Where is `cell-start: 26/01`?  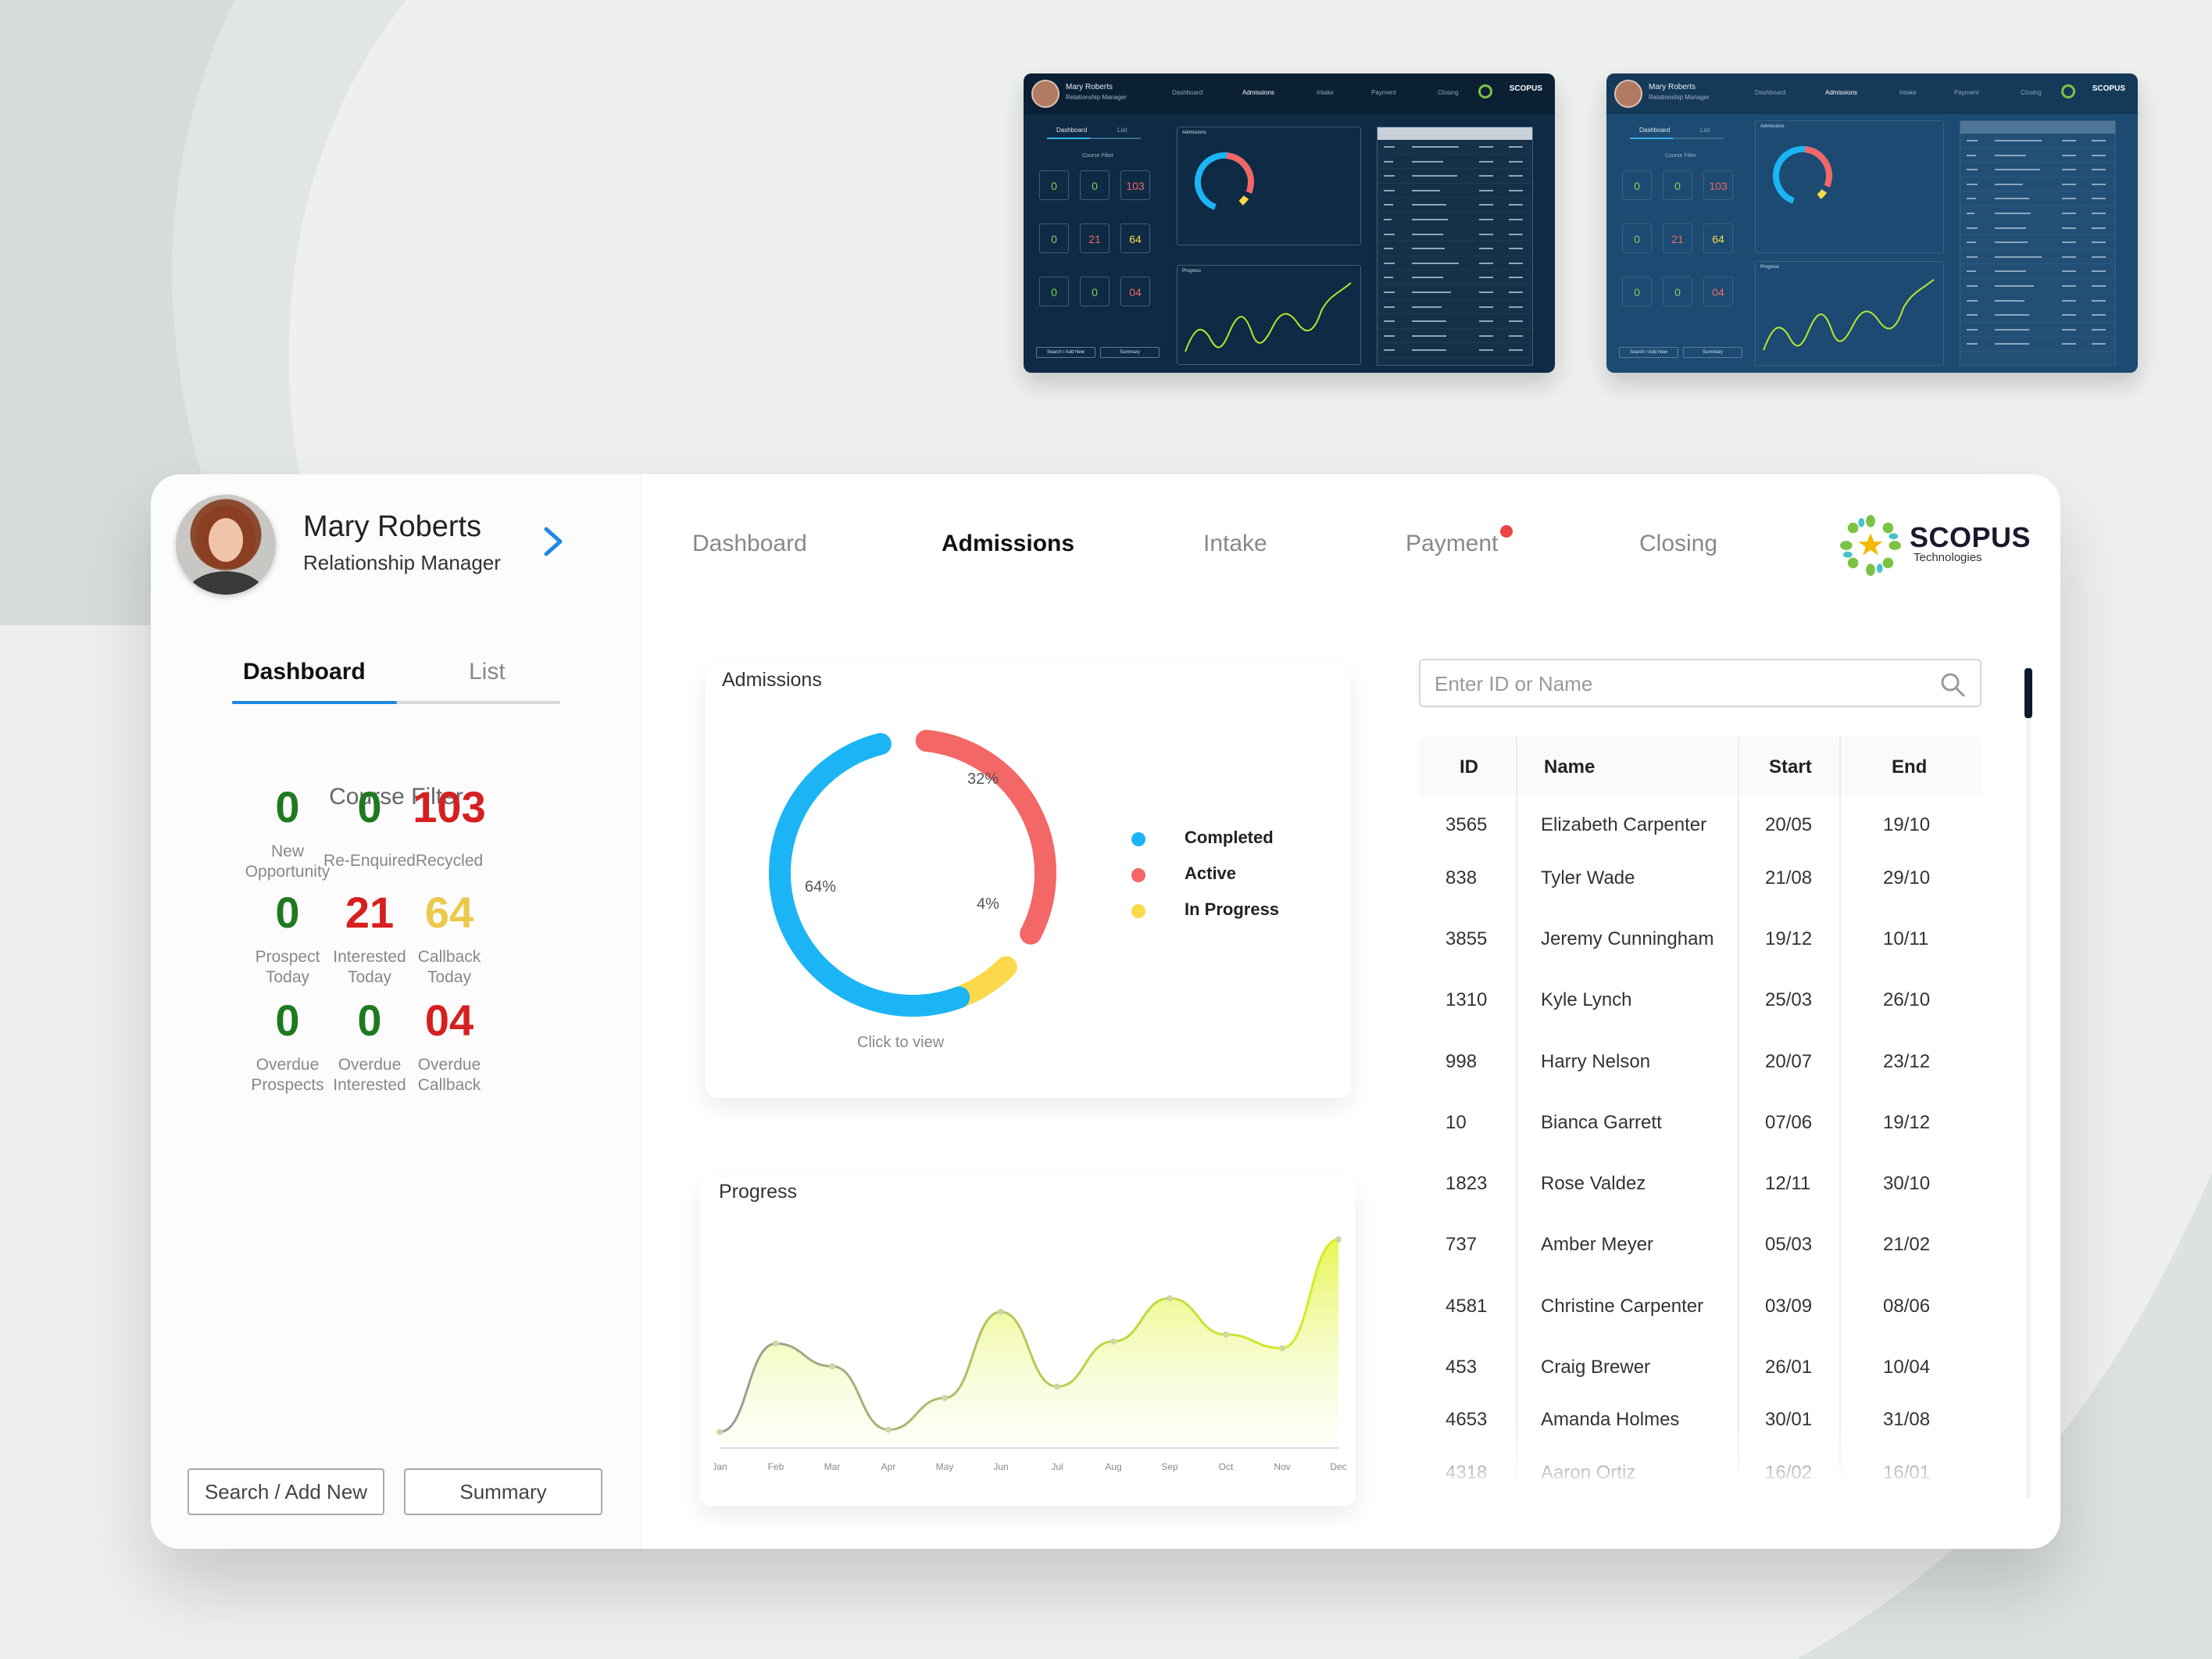 cell-start: 26/01 is located at coordinates (1789, 1367).